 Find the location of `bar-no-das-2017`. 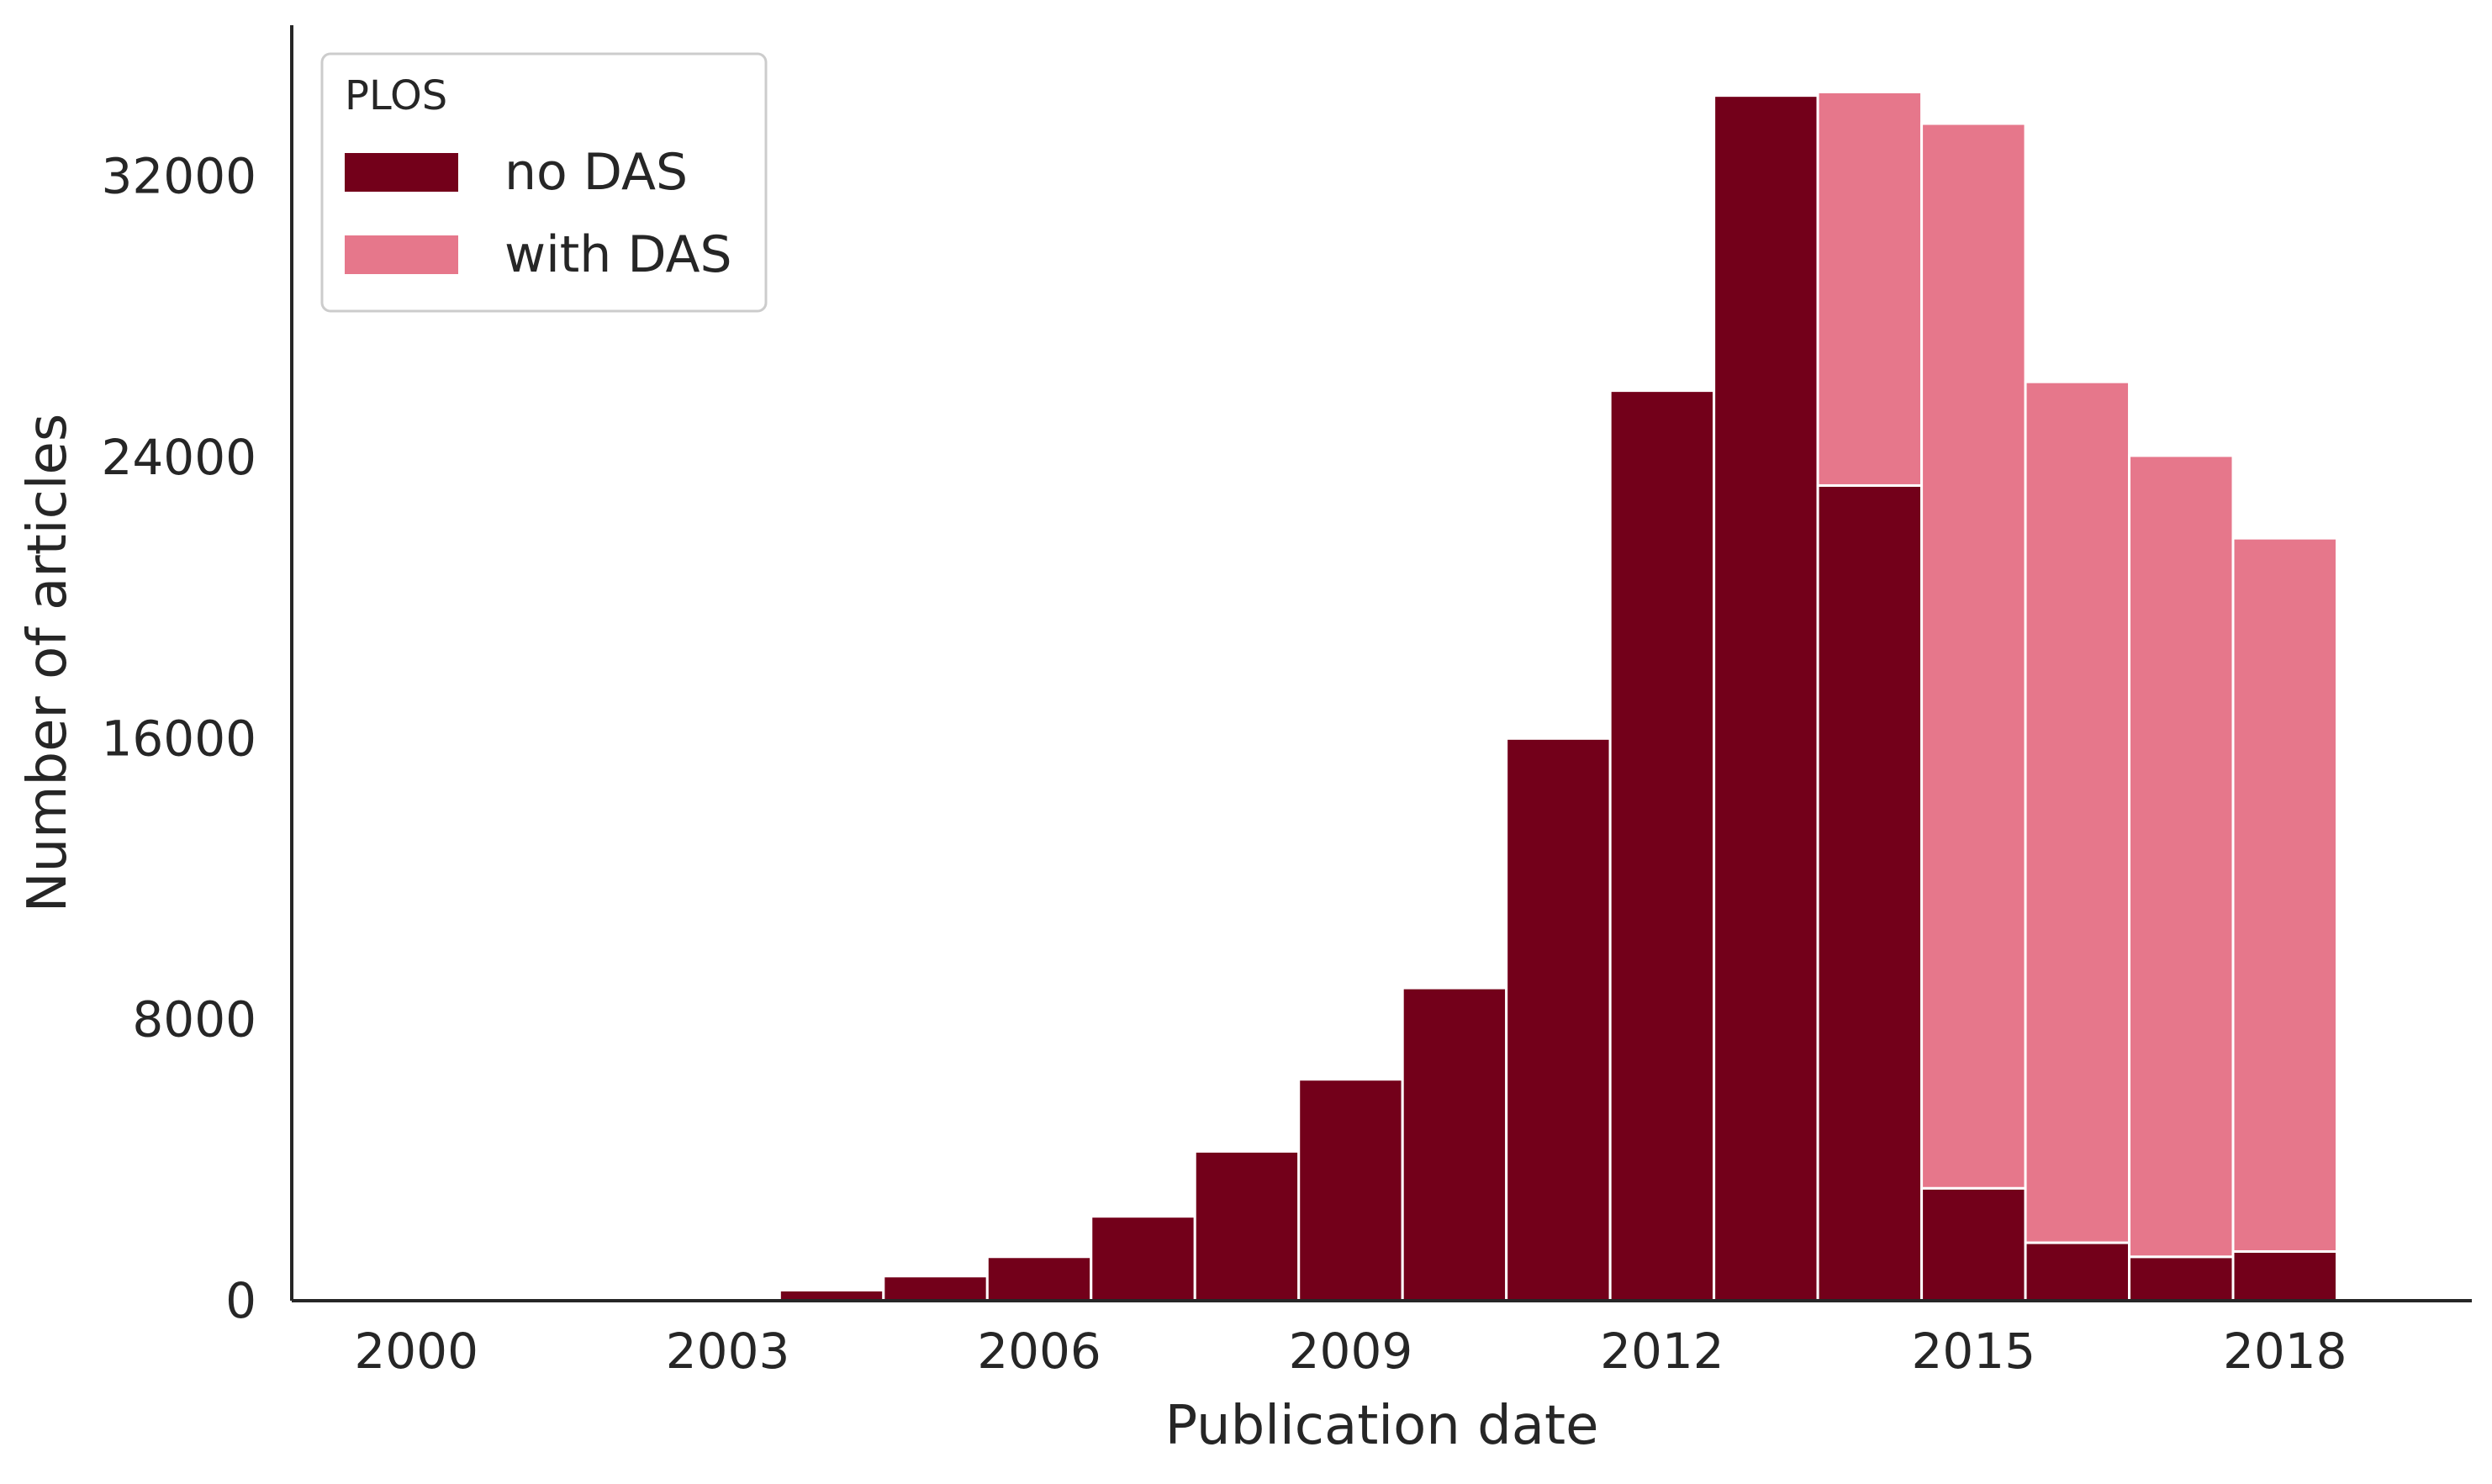

bar-no-das-2017 is located at coordinates (2181, 1278).